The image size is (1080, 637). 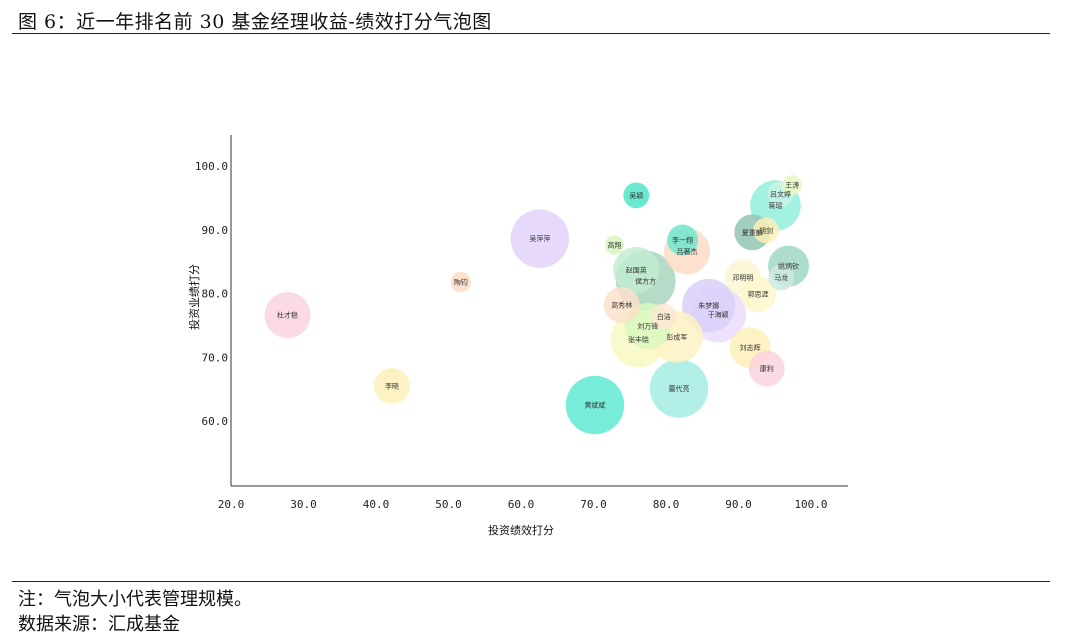 I want to click on bubble-label: 赵国英, so click(x=636, y=269).